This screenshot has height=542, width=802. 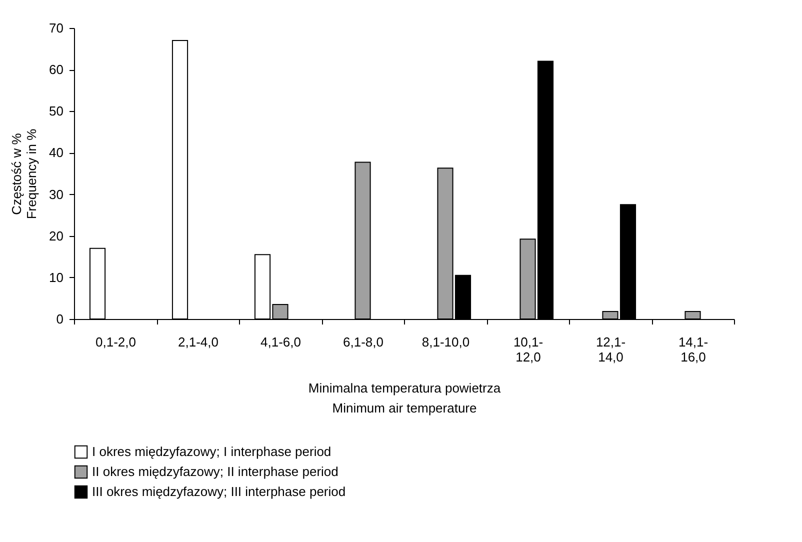 What do you see at coordinates (56, 111) in the screenshot?
I see `y-tick-label: 50` at bounding box center [56, 111].